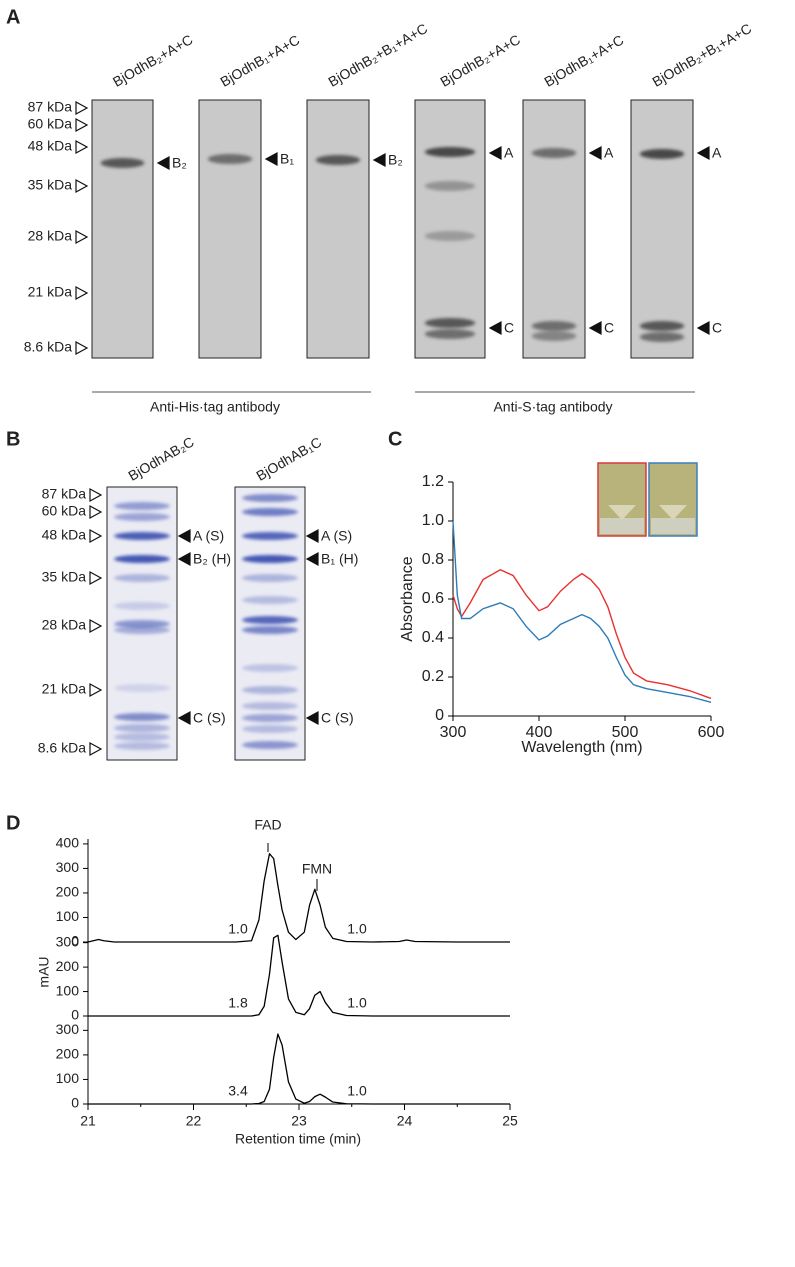 The width and height of the screenshot is (795, 1267). I want to click on y-tick-label: 300, so click(68, 867).